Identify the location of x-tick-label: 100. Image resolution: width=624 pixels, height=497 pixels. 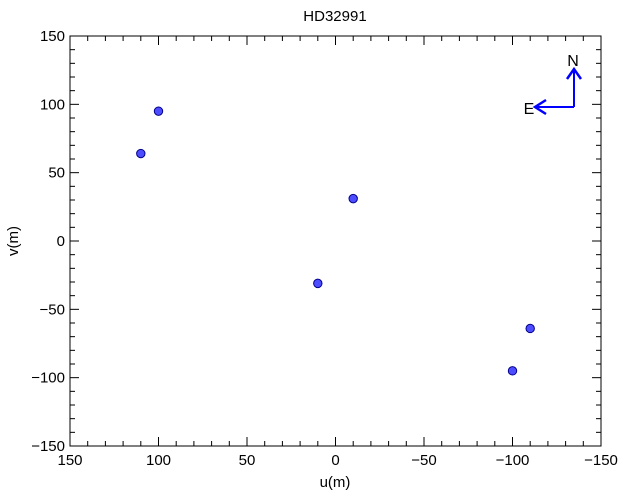
(158, 460).